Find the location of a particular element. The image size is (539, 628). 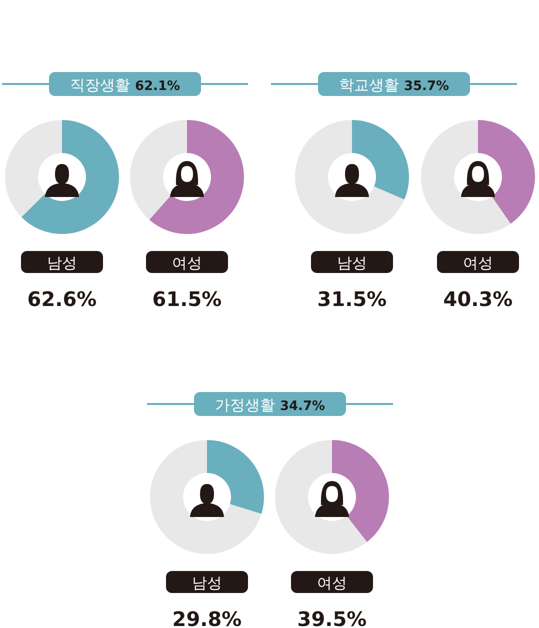

text: 35.7% is located at coordinates (427, 86).